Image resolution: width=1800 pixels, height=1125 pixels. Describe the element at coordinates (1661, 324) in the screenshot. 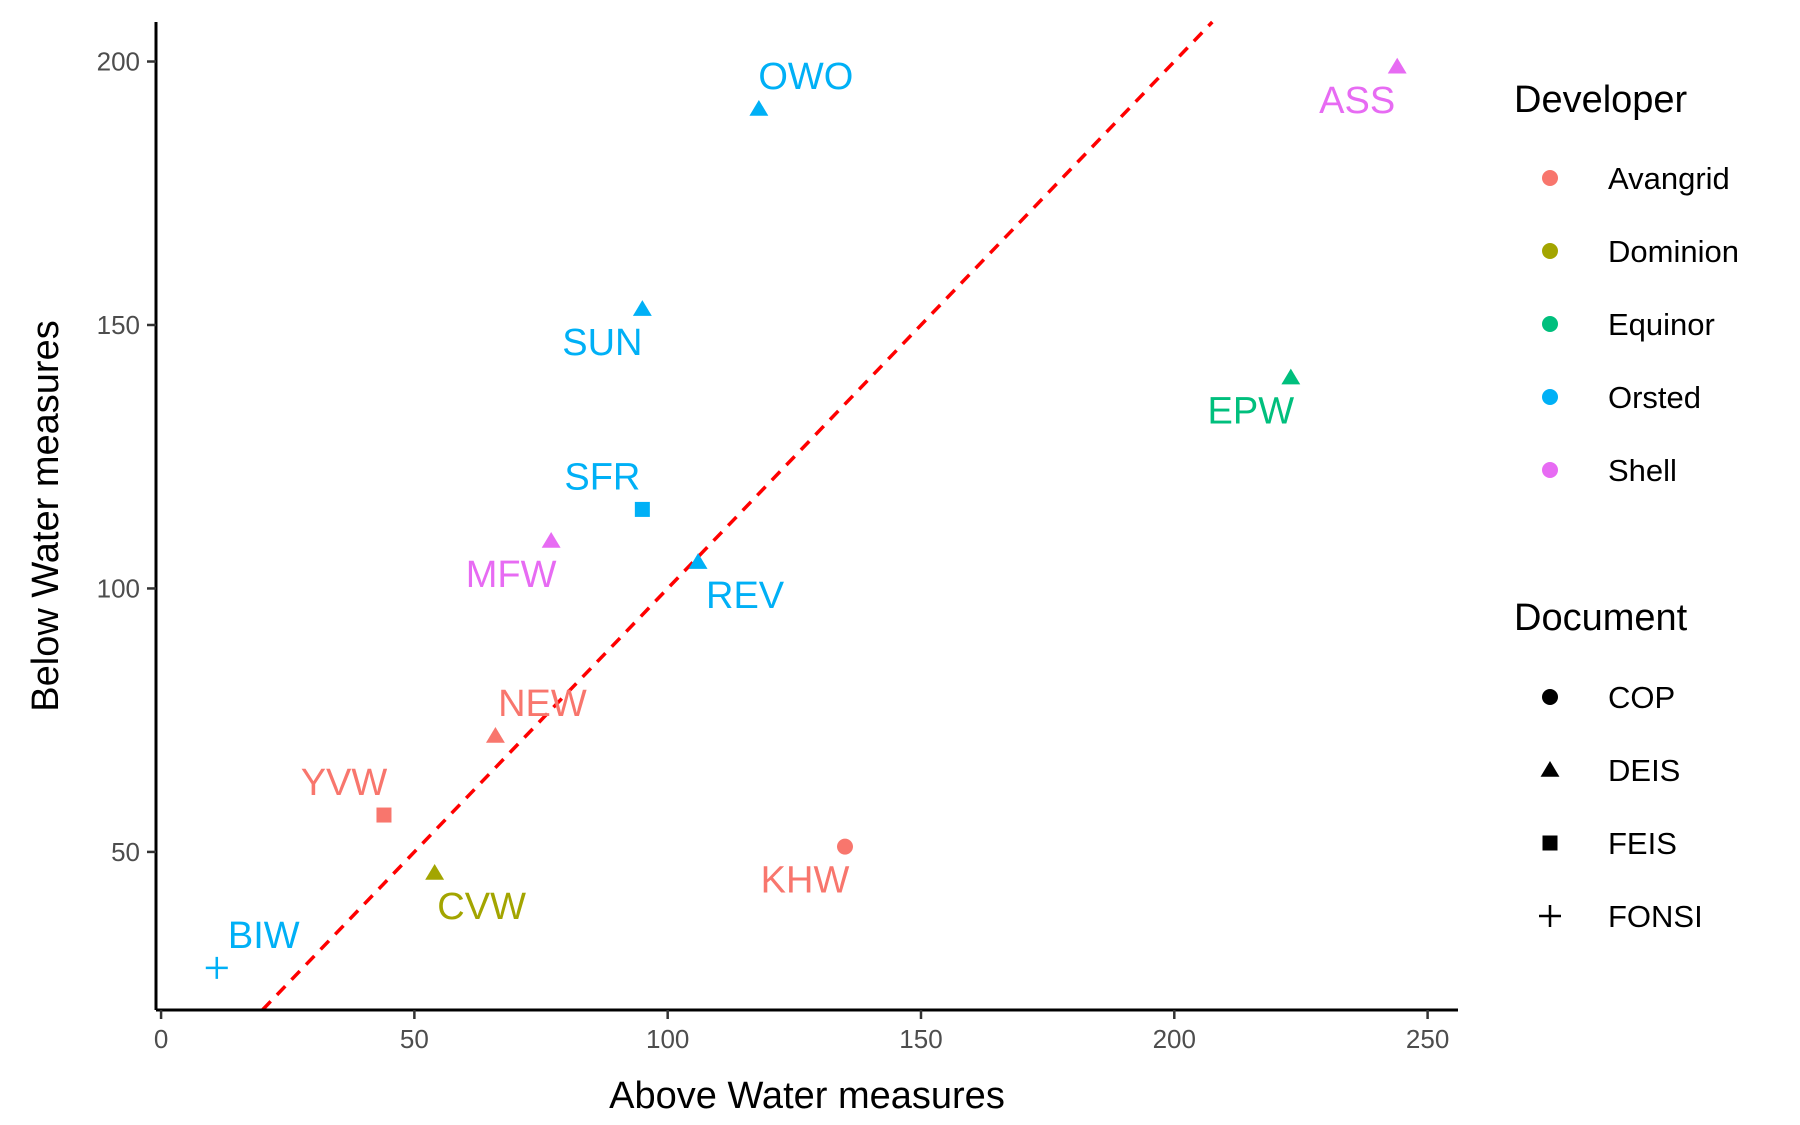

I see `legend-developer-label: Equinor` at that location.